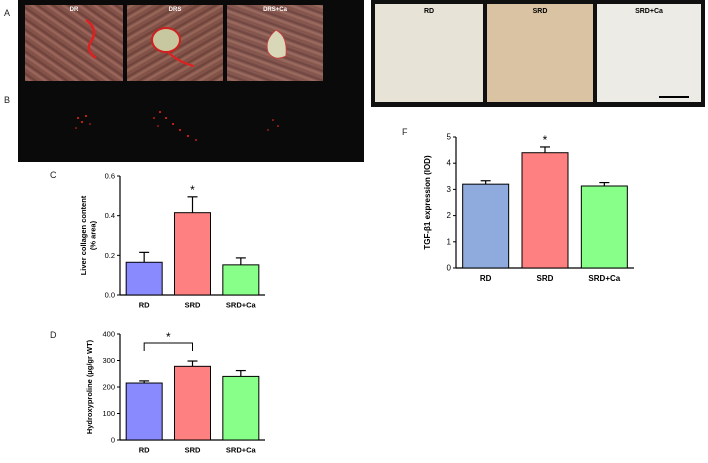 The width and height of the screenshot is (708, 463). Describe the element at coordinates (53, 175) in the screenshot. I see `panel-letter-c: C` at that location.